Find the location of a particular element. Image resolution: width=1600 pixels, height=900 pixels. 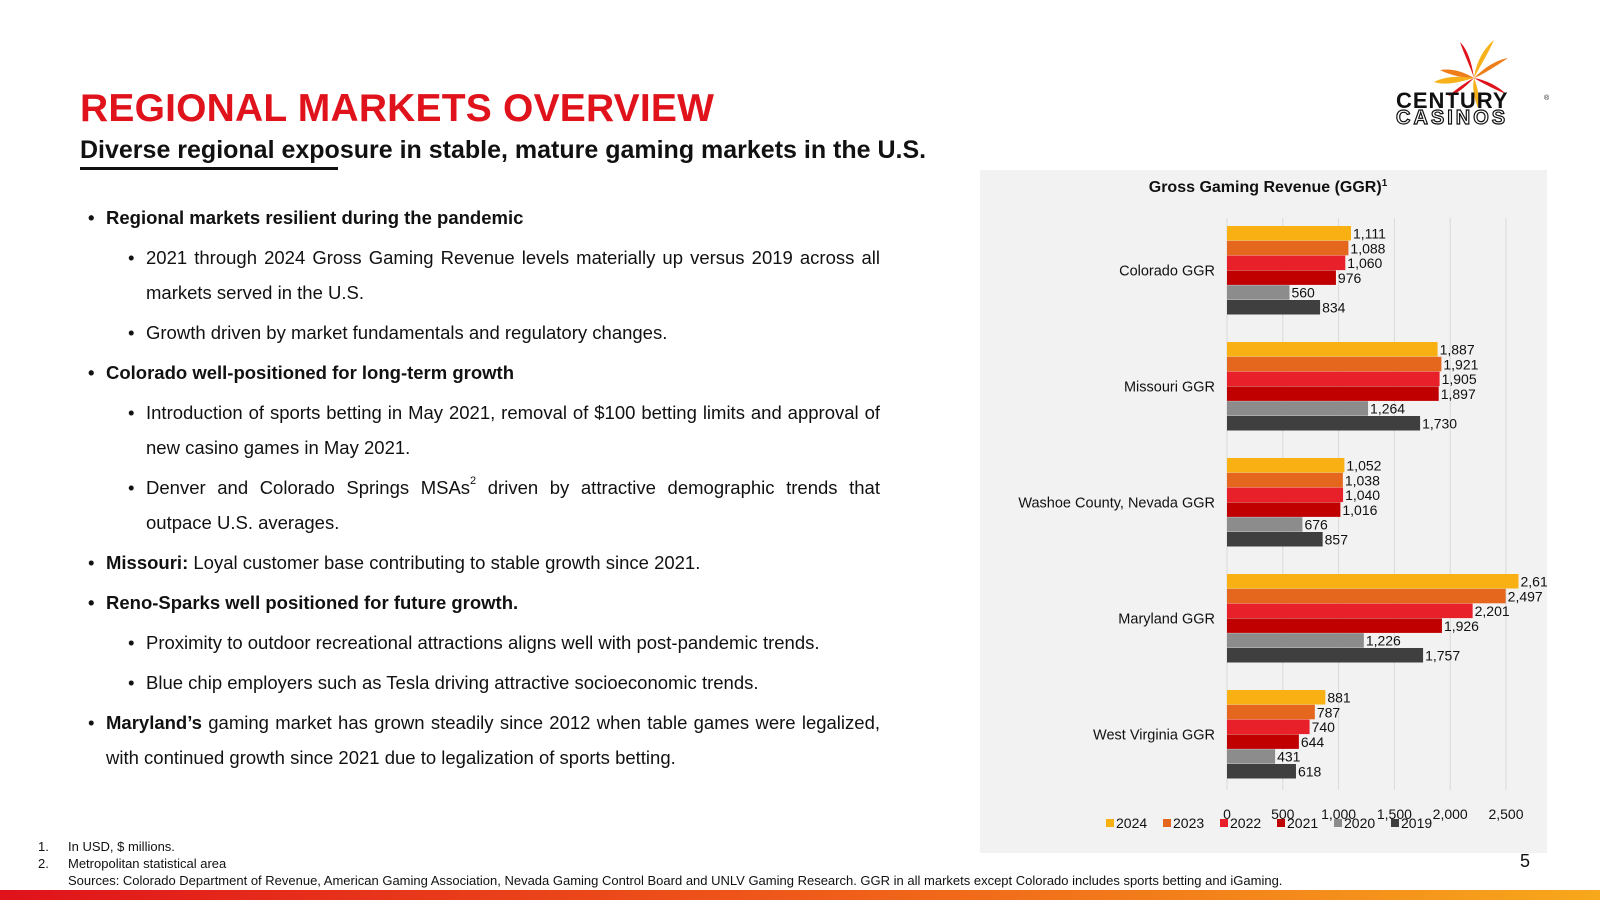

data-label: 1,757 is located at coordinates (1442, 656).